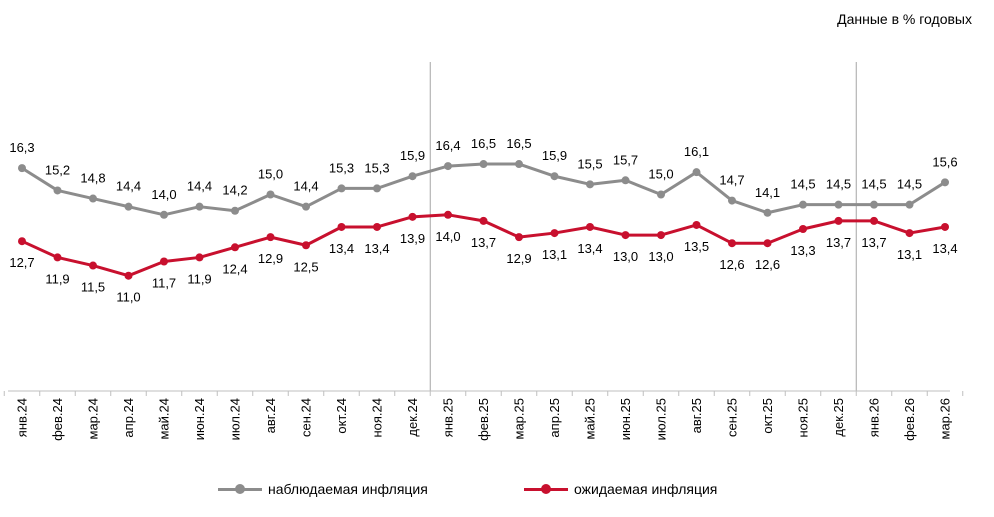 This screenshot has height=517, width=994. Describe the element at coordinates (696, 151) in the screenshot. I see `data-label: 16,1` at that location.